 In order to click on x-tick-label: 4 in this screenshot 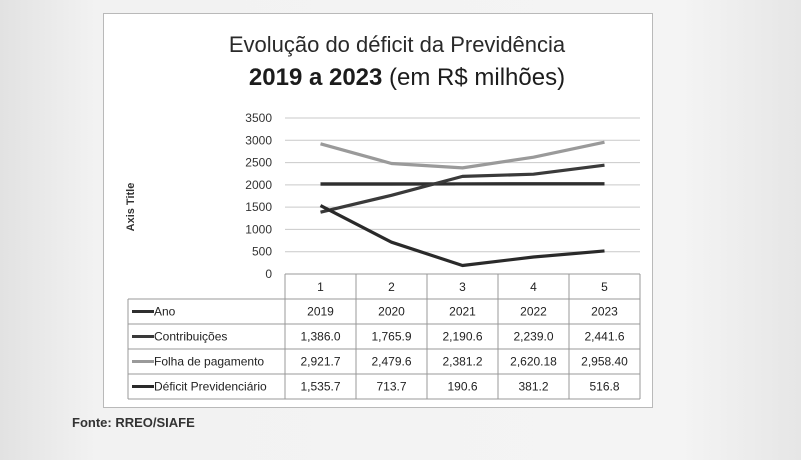, I will do `click(533, 287)`.